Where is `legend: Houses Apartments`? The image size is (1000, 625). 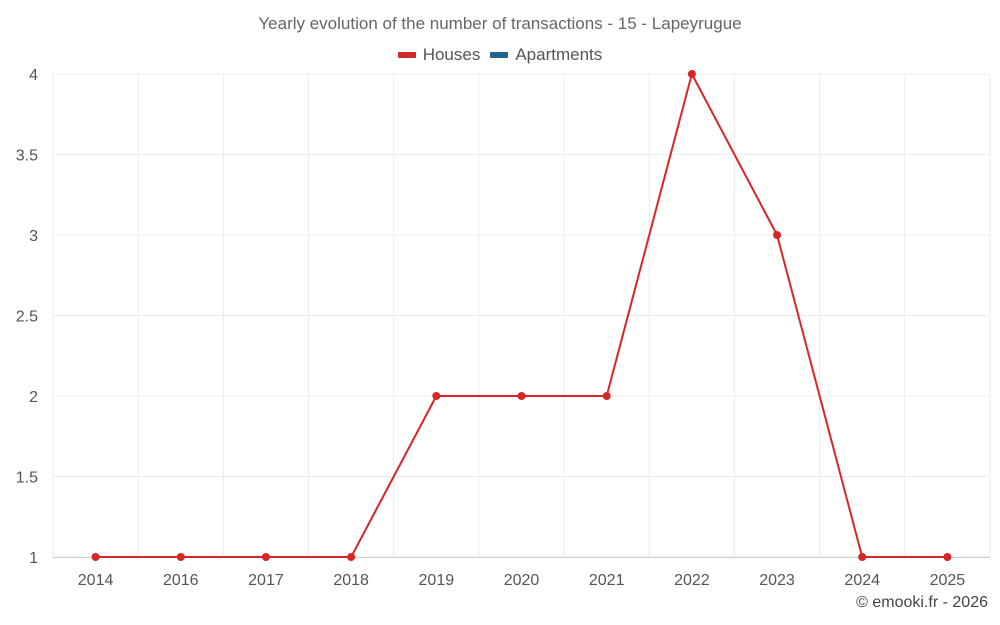
legend: Houses Apartments is located at coordinates (500, 55).